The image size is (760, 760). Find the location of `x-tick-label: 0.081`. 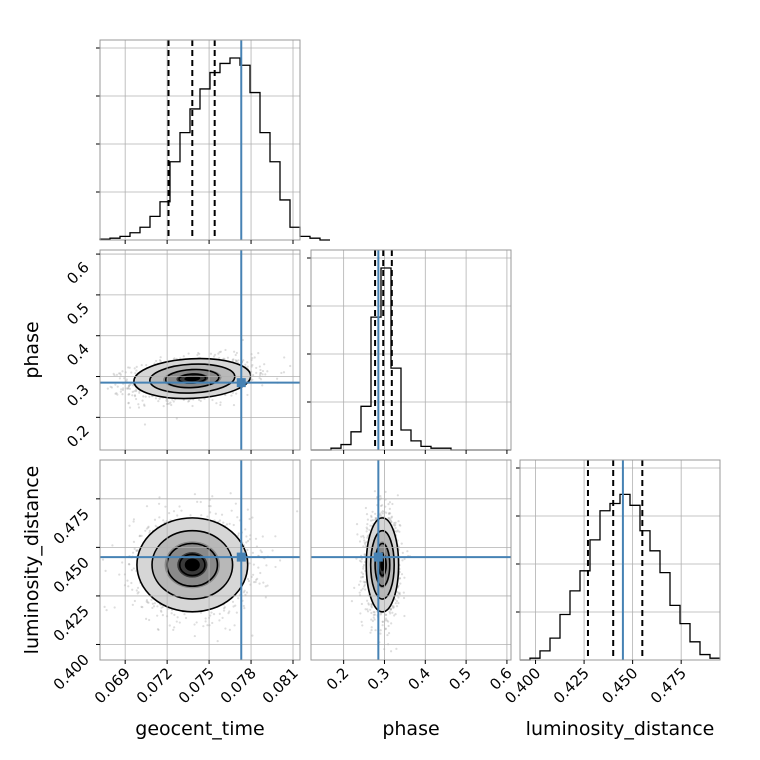

x-tick-label: 0.081 is located at coordinates (280, 685).